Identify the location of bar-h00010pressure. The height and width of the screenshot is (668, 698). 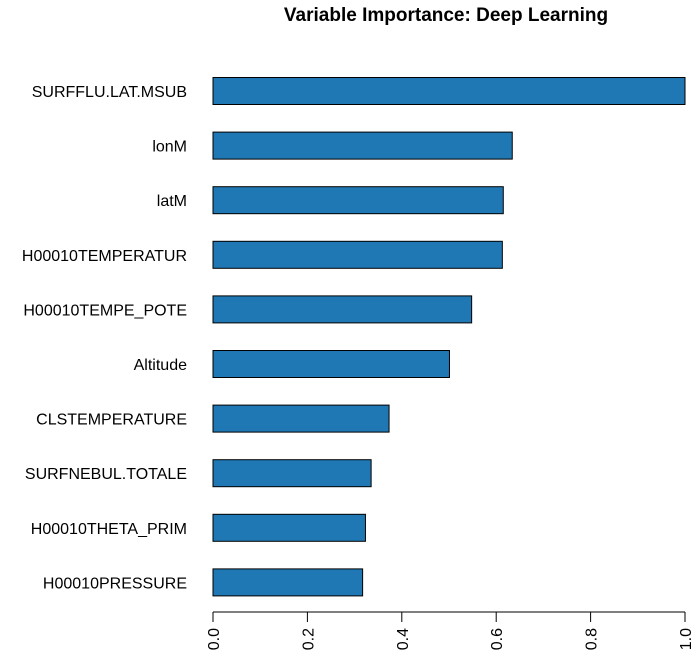
(288, 582).